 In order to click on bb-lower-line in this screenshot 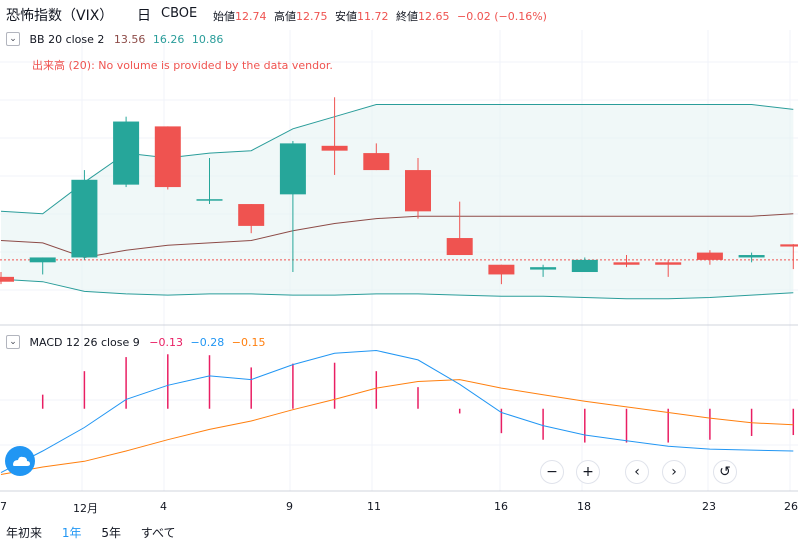, I will do `click(397, 289)`.